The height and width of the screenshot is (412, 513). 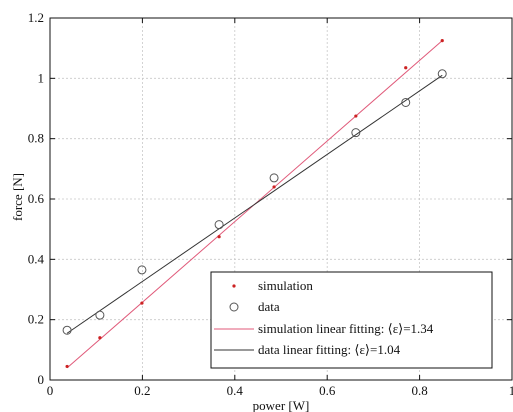 What do you see at coordinates (281, 405) in the screenshot?
I see `x-axis-label: power [W]` at bounding box center [281, 405].